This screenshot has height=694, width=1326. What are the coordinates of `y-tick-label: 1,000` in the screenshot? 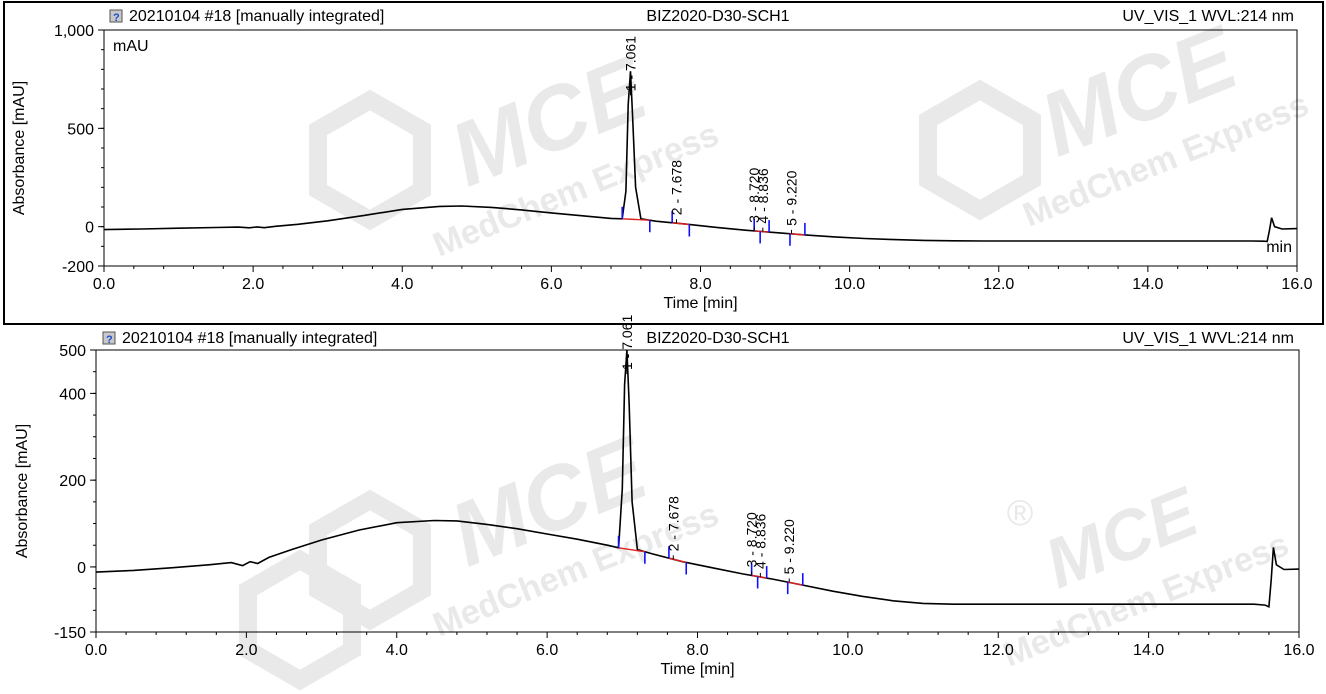 It's located at (74, 31).